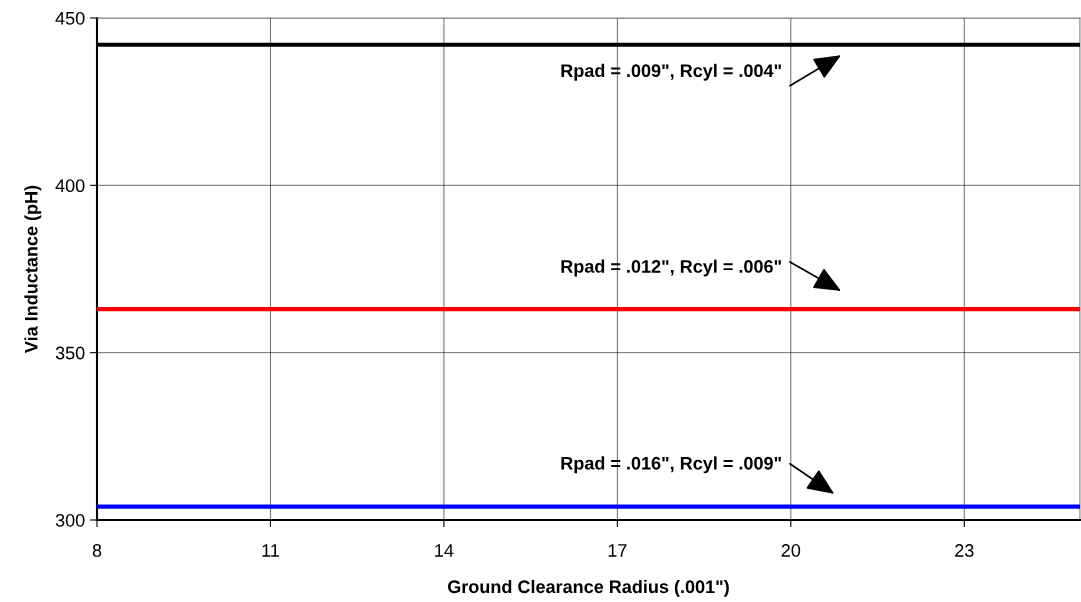 The width and height of the screenshot is (1081, 602). Describe the element at coordinates (617, 550) in the screenshot. I see `x-tick-label: 17` at that location.